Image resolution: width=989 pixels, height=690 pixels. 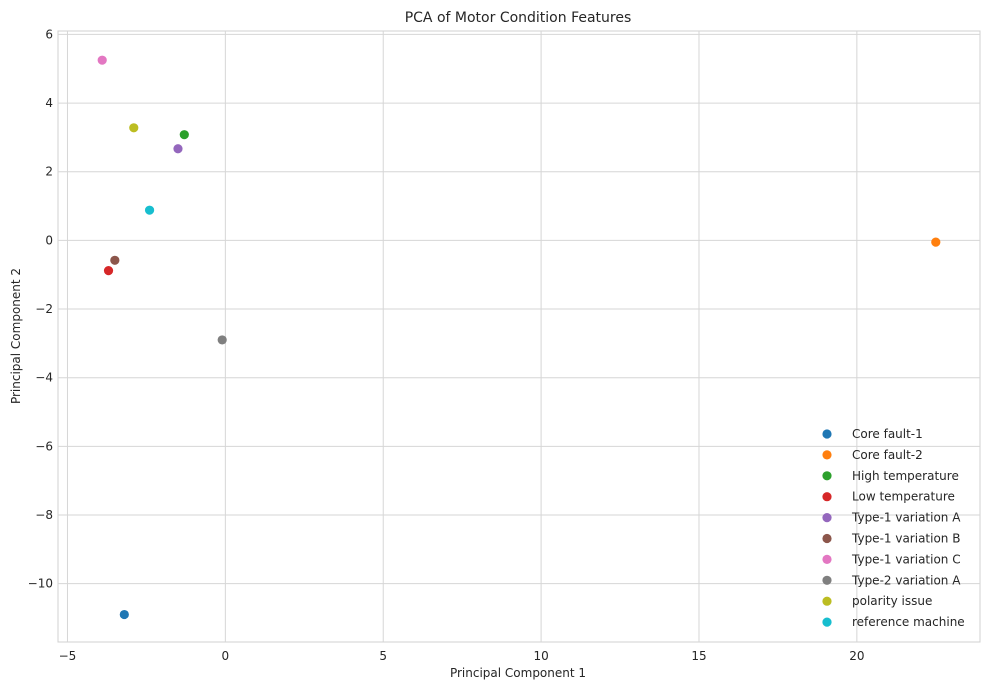 What do you see at coordinates (518, 18) in the screenshot?
I see `chart-title: PCA of Motor Condition Features` at bounding box center [518, 18].